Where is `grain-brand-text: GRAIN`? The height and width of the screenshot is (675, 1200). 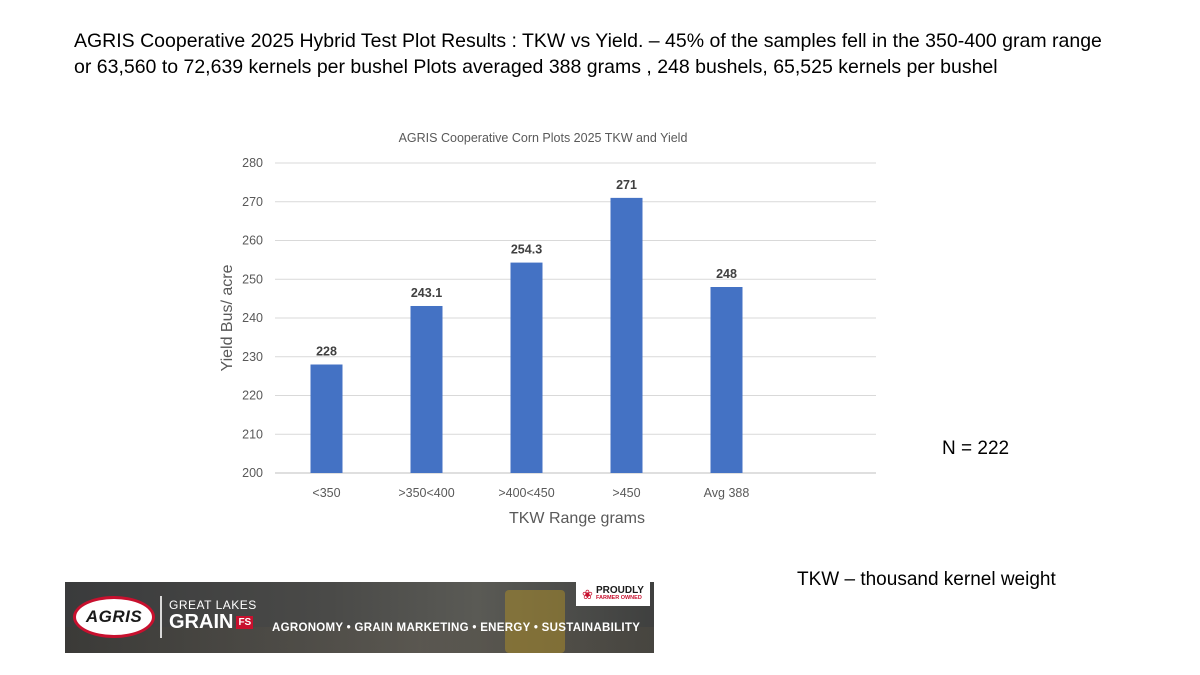 grain-brand-text: GRAIN is located at coordinates (201, 622).